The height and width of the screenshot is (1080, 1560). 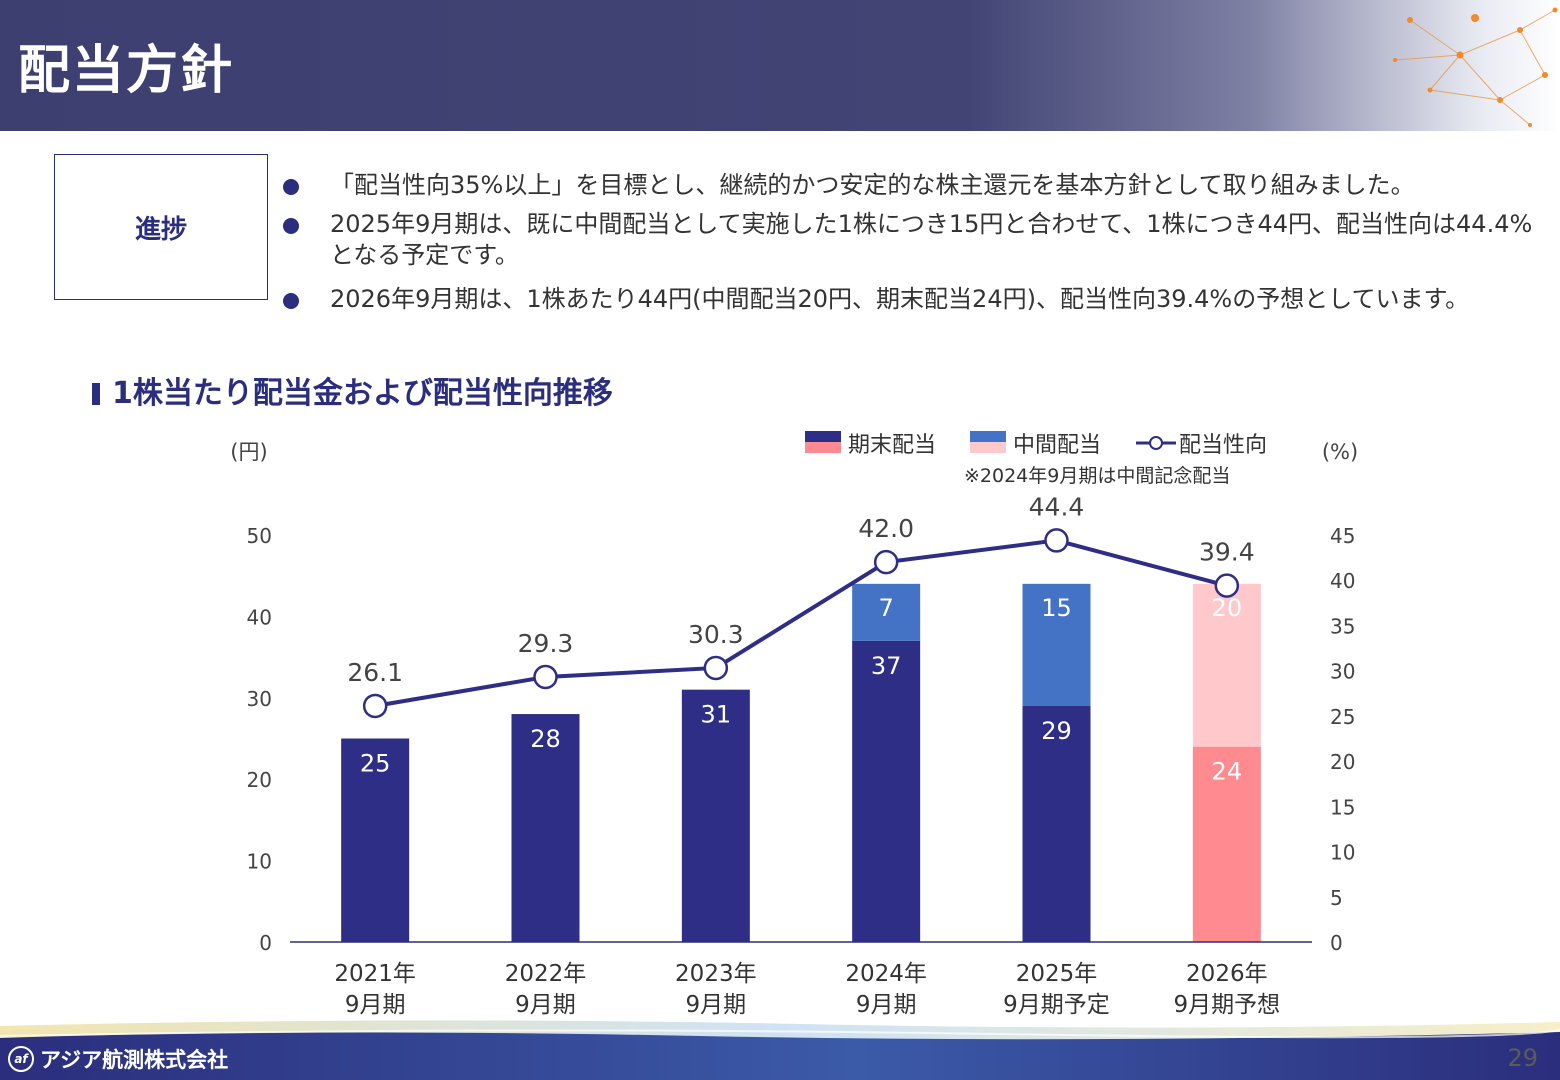 I want to click on progress-box: 進捗, so click(x=161, y=227).